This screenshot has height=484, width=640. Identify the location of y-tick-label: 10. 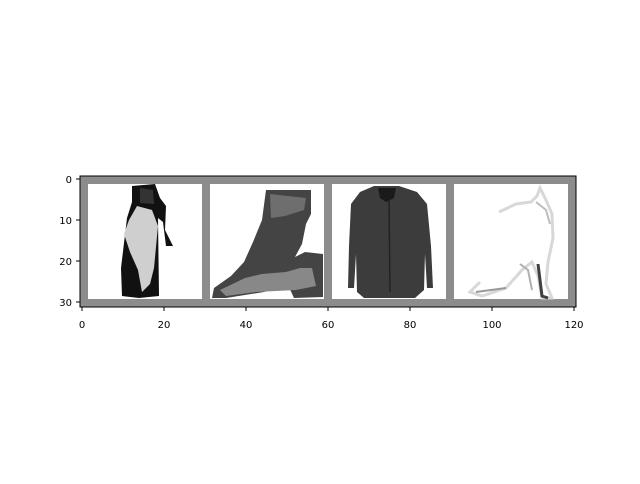
(65, 221).